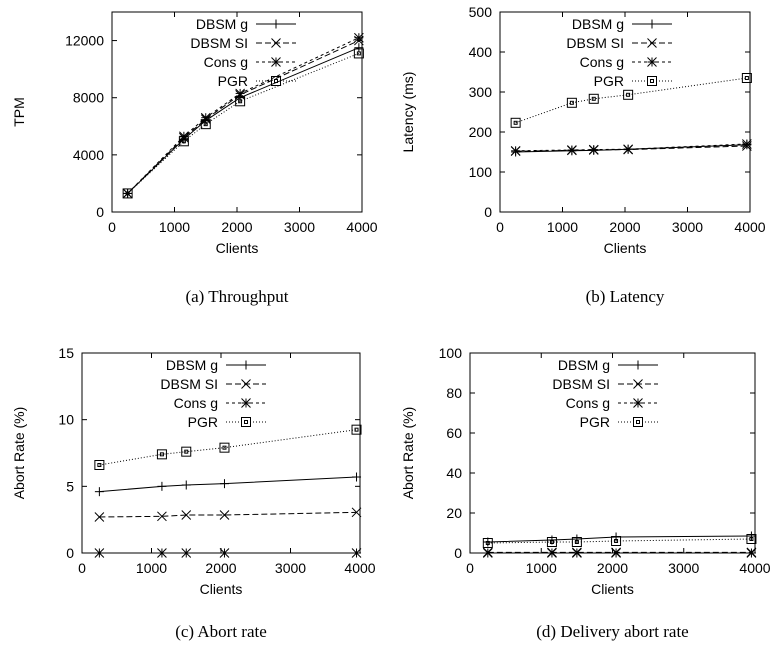 The width and height of the screenshot is (781, 648). What do you see at coordinates (481, 92) in the screenshot?
I see `y-tick-label: 300` at bounding box center [481, 92].